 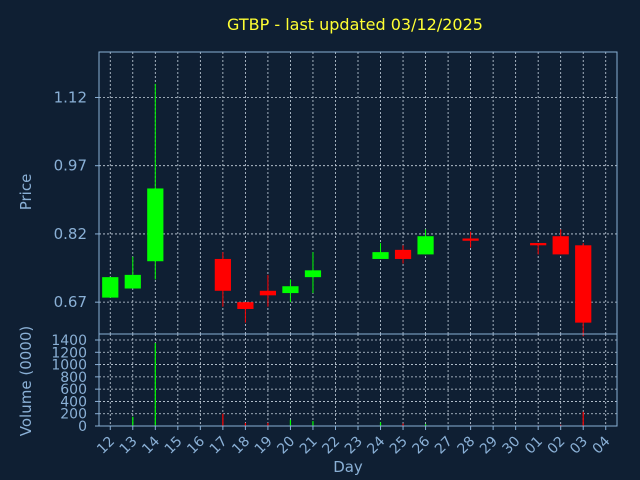 I want to click on volume-tick-label: 400, so click(x=73, y=402).